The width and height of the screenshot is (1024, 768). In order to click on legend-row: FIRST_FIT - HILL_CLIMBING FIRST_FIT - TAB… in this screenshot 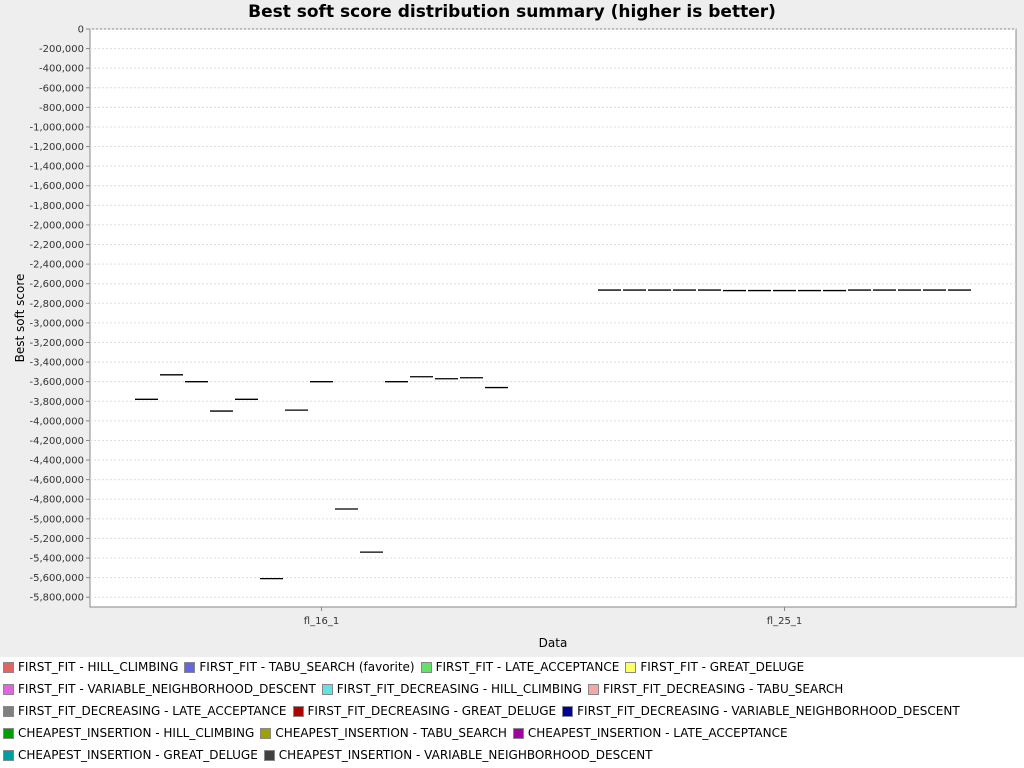, I will do `click(406, 667)`.